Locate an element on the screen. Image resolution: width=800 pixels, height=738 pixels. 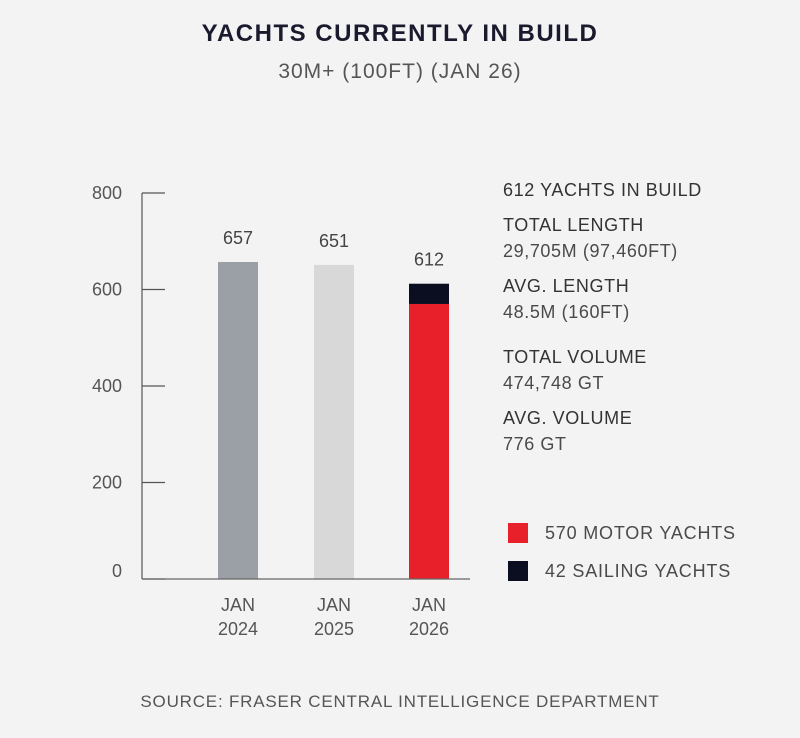
y-tick-label: 0 is located at coordinates (117, 571).